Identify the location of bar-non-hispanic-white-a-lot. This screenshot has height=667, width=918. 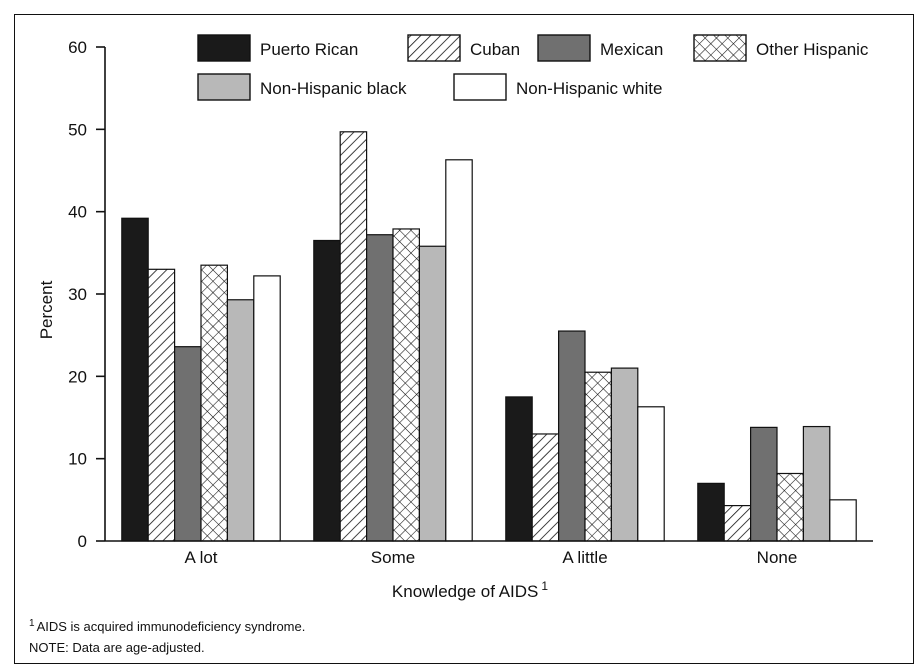
(267, 408).